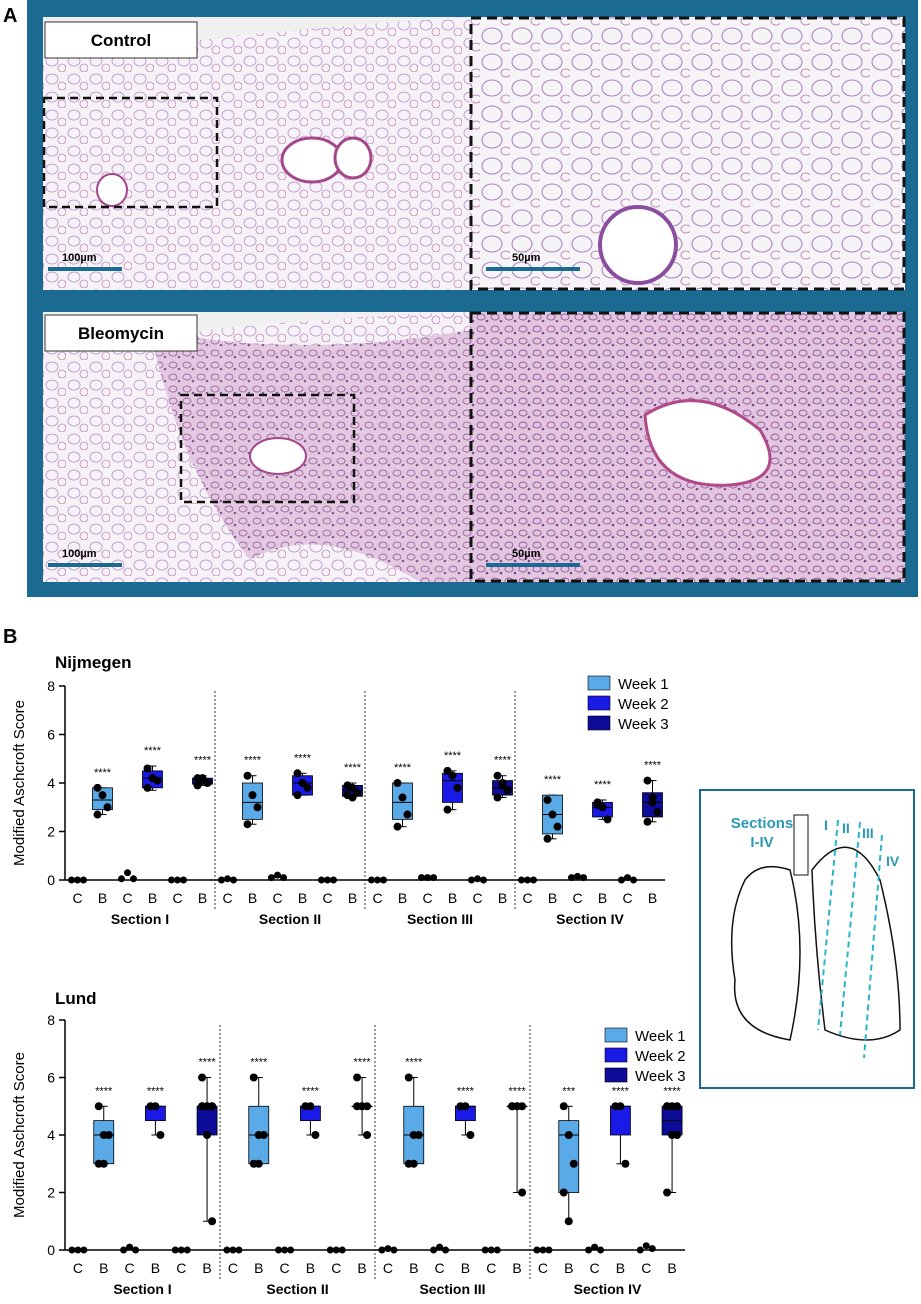  Describe the element at coordinates (687, 447) in the screenshot. I see `zoom-frame` at that location.